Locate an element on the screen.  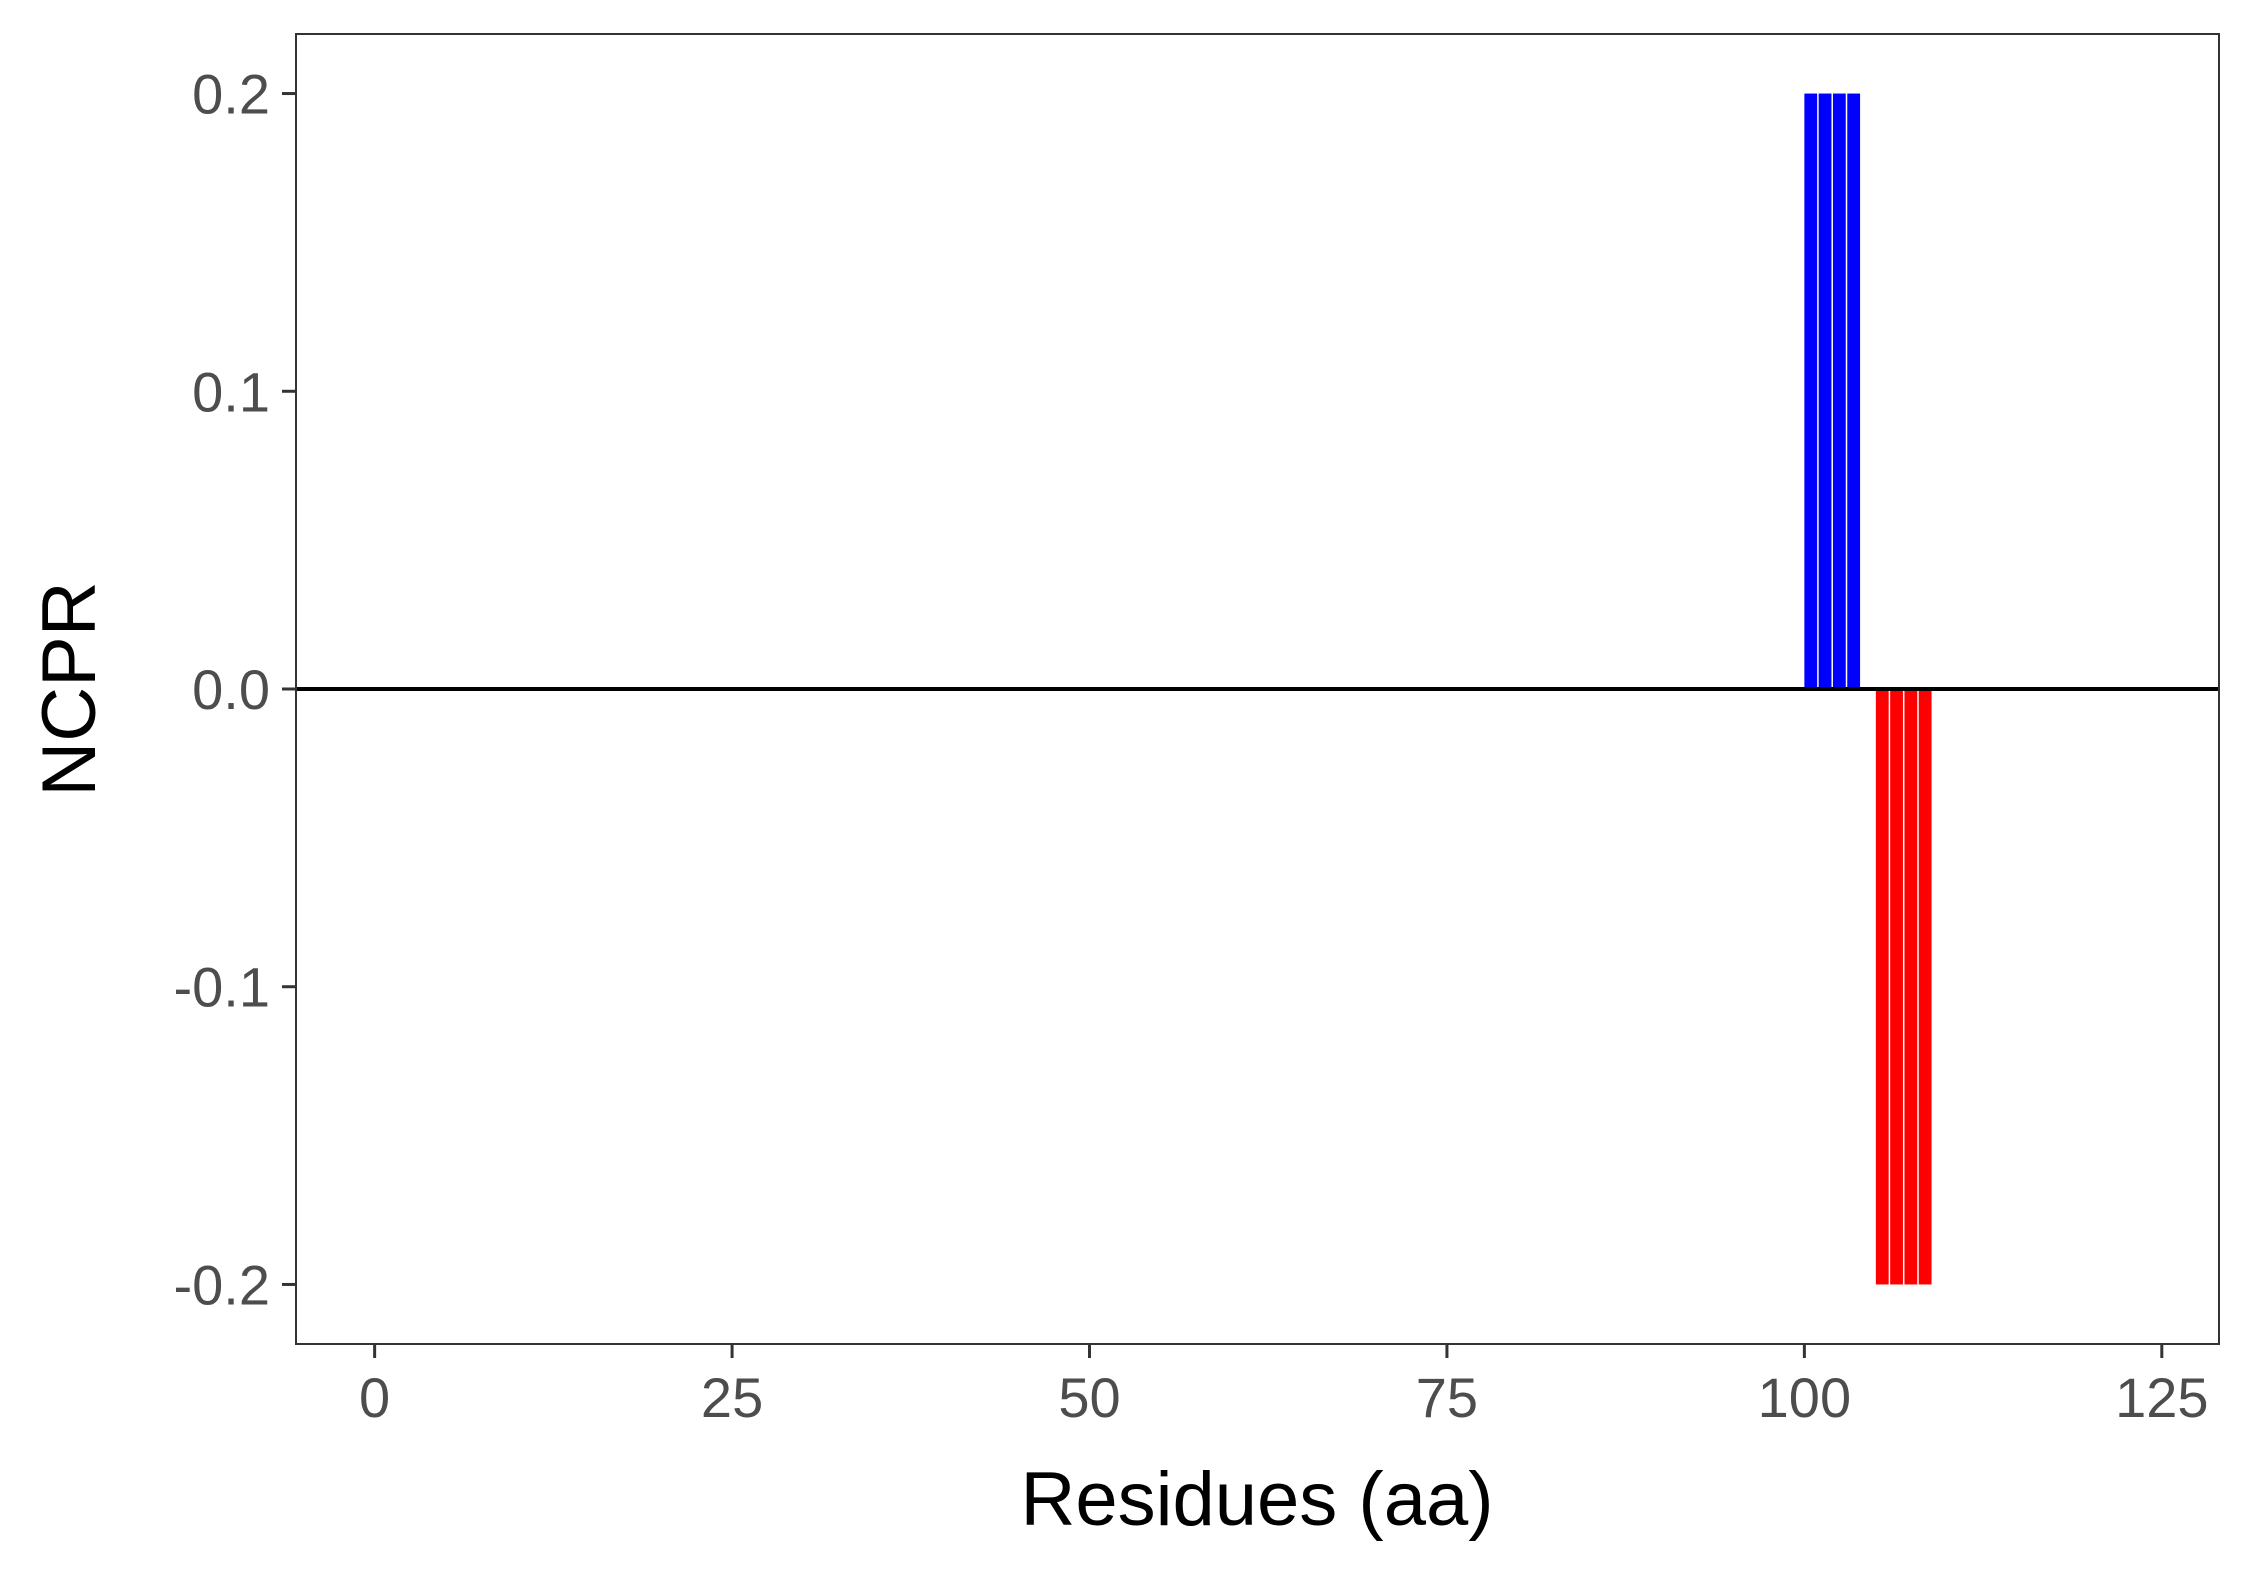
x-tick-label: 75 is located at coordinates (1447, 1397).